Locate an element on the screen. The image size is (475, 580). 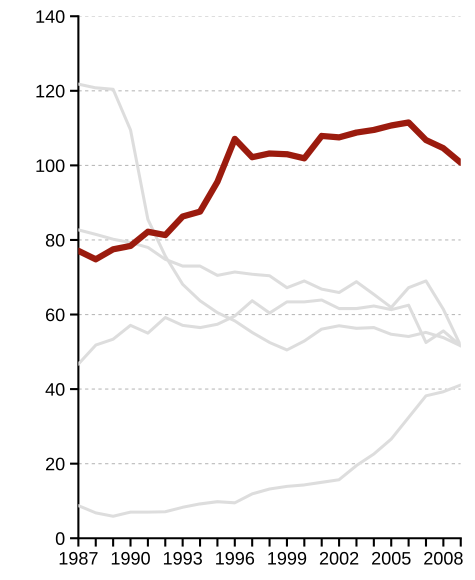
x-tick-label: 2005 is located at coordinates (391, 558).